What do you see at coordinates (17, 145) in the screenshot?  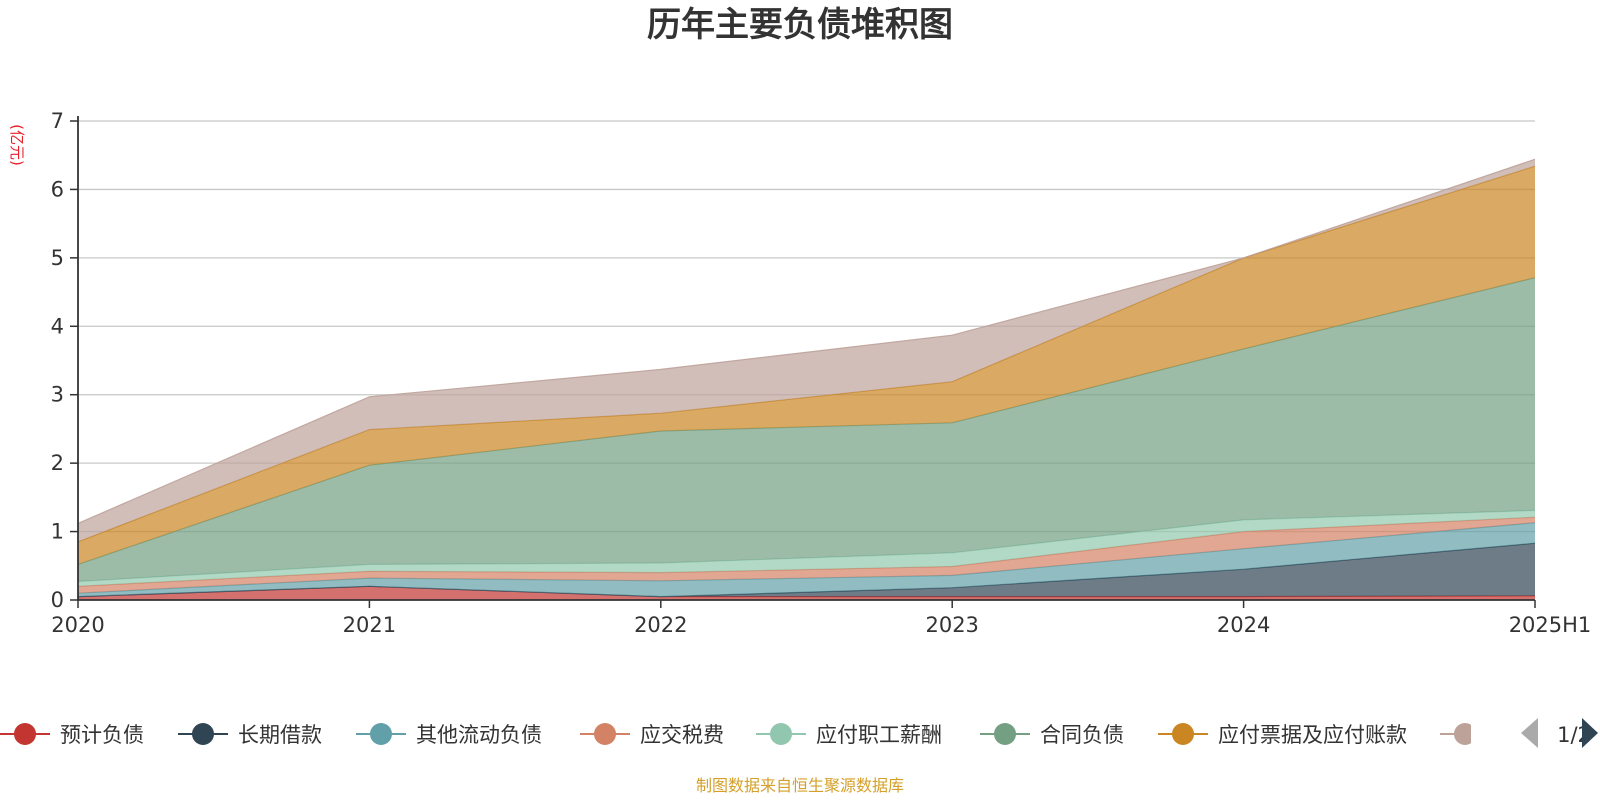 I see `y-axis-unit-label: (亿元)` at bounding box center [17, 145].